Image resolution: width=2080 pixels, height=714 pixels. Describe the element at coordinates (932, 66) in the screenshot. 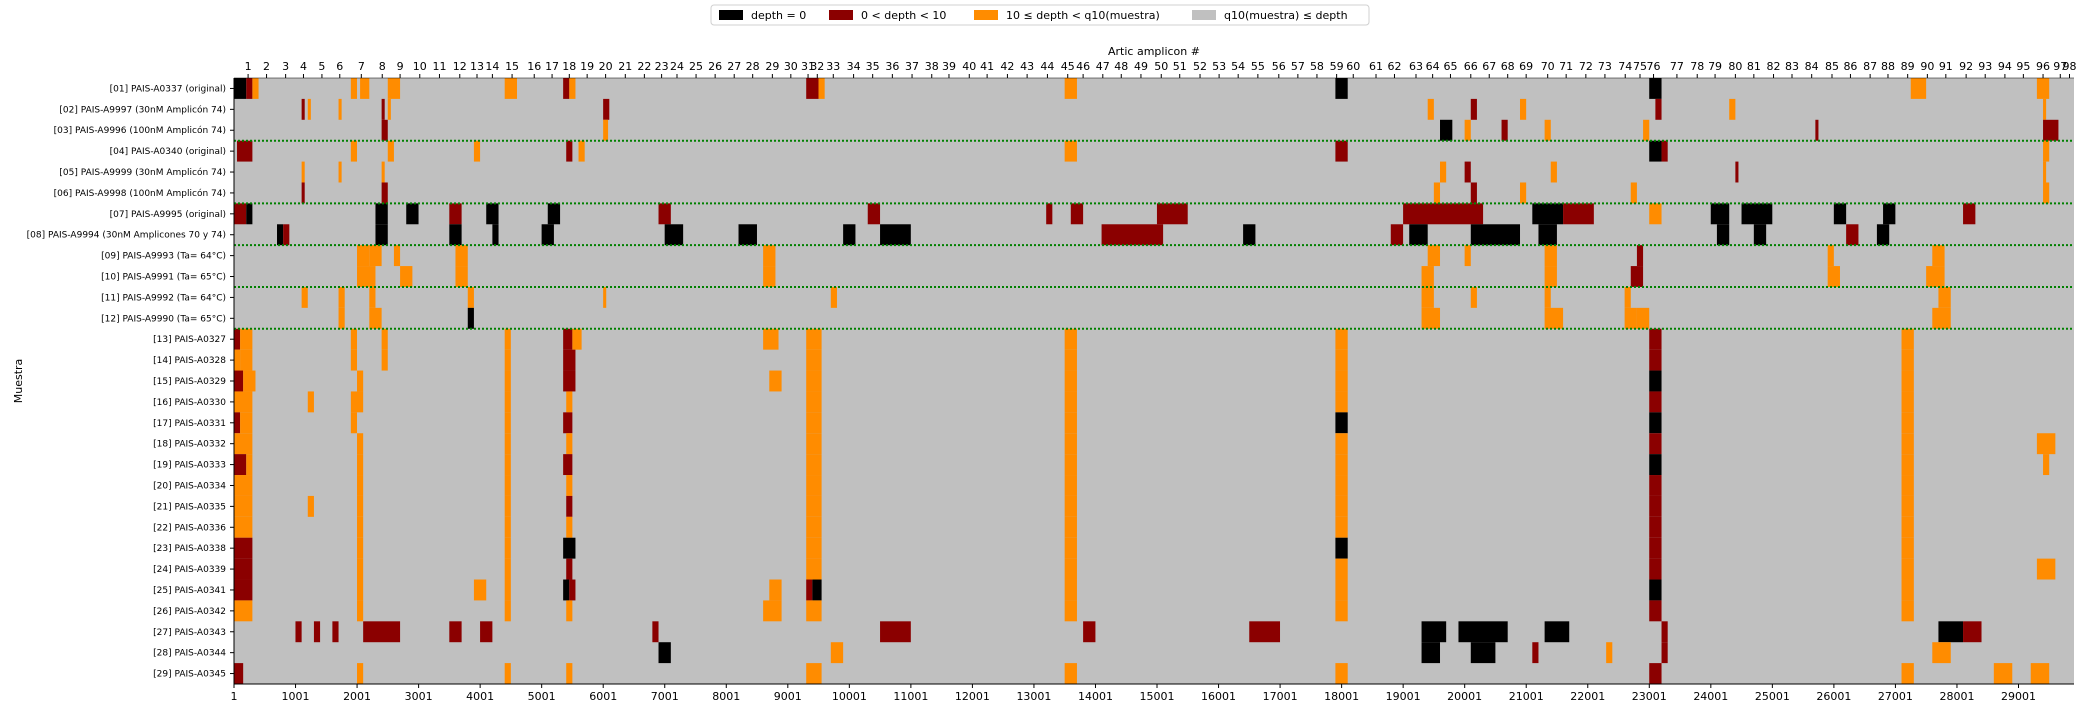

I see `amplicon-tick-label: 38` at that location.